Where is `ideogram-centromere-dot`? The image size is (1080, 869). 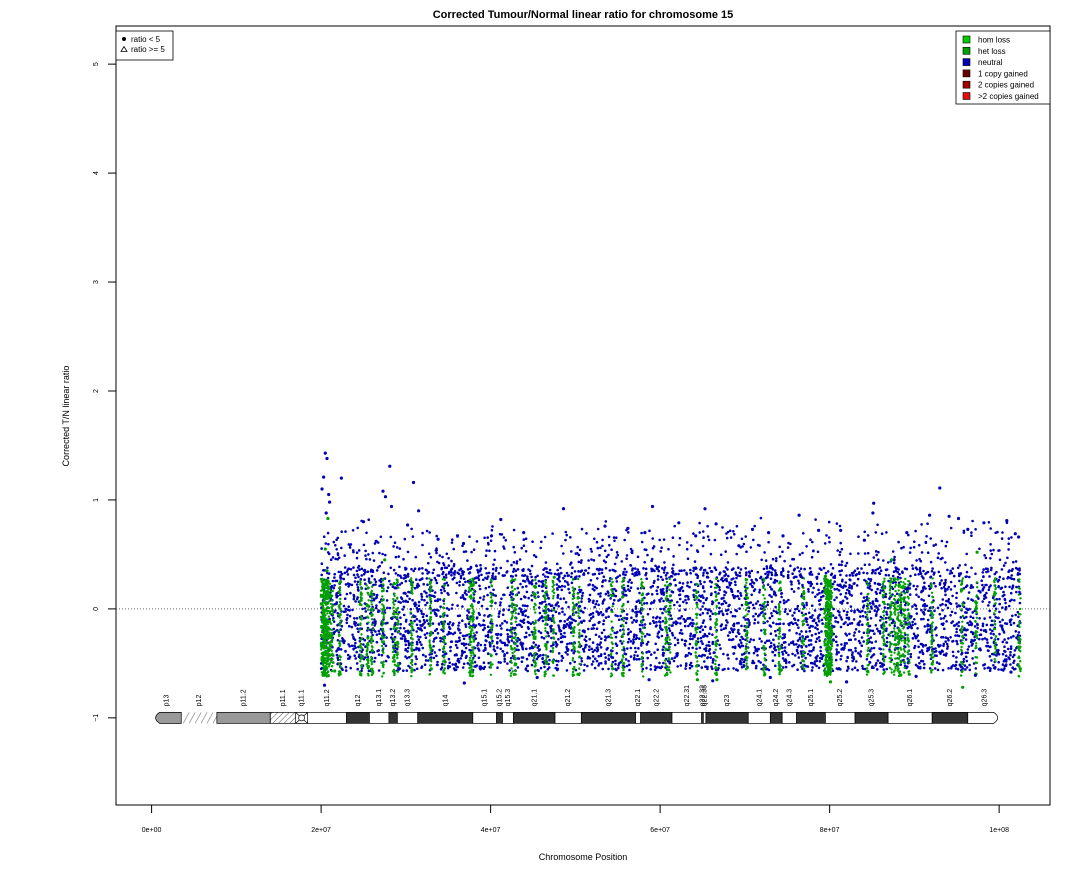 ideogram-centromere-dot is located at coordinates (301, 718).